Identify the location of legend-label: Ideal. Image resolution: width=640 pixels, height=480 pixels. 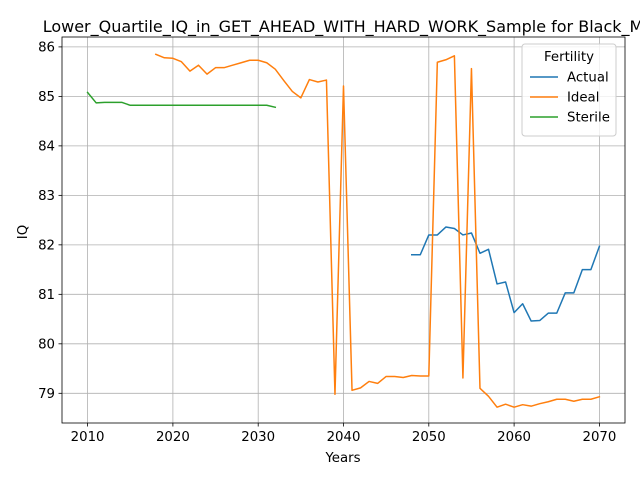
(583, 98).